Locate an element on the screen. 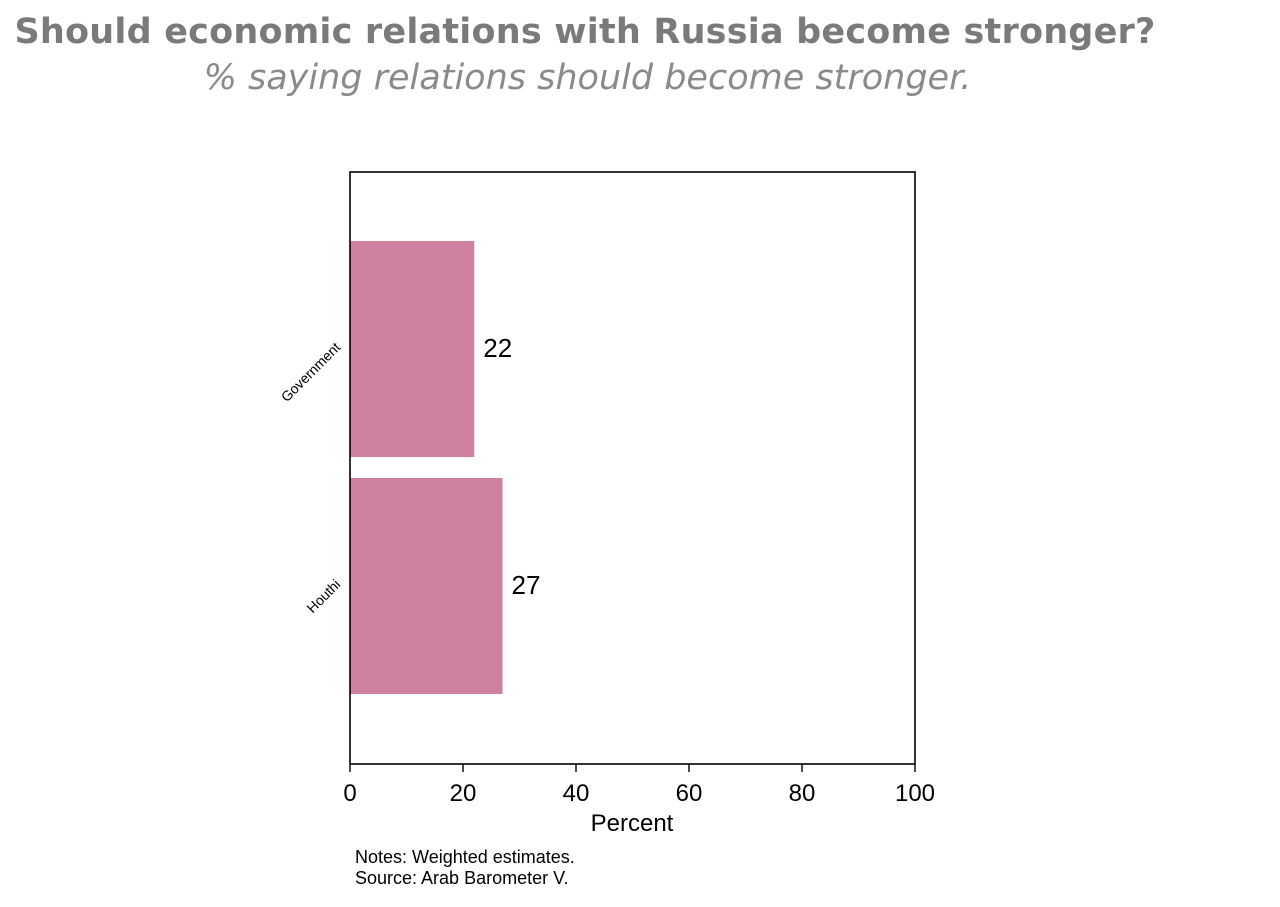 The image size is (1280, 907). x-tick-label: 40 is located at coordinates (576, 793).